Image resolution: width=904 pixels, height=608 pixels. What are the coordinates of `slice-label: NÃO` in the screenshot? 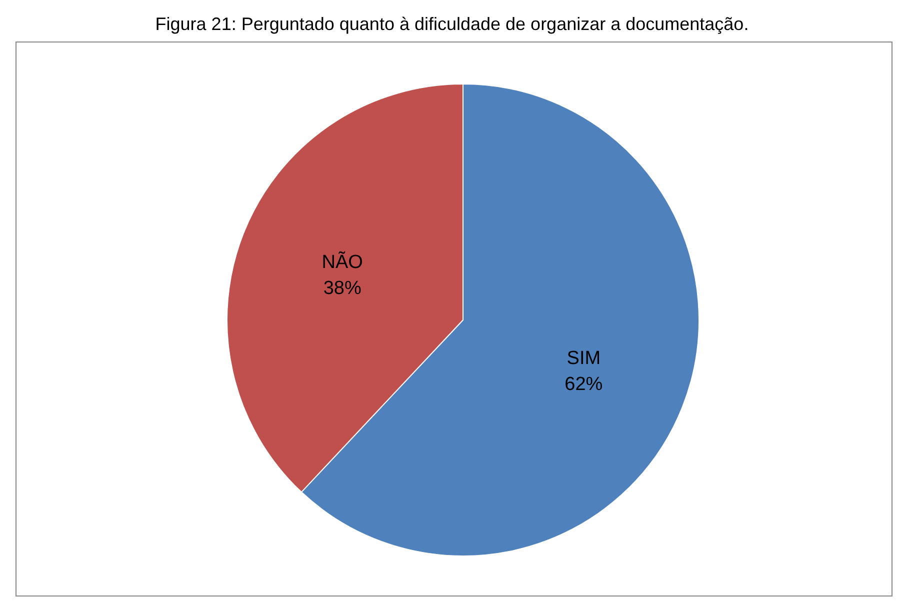 It's located at (342, 262).